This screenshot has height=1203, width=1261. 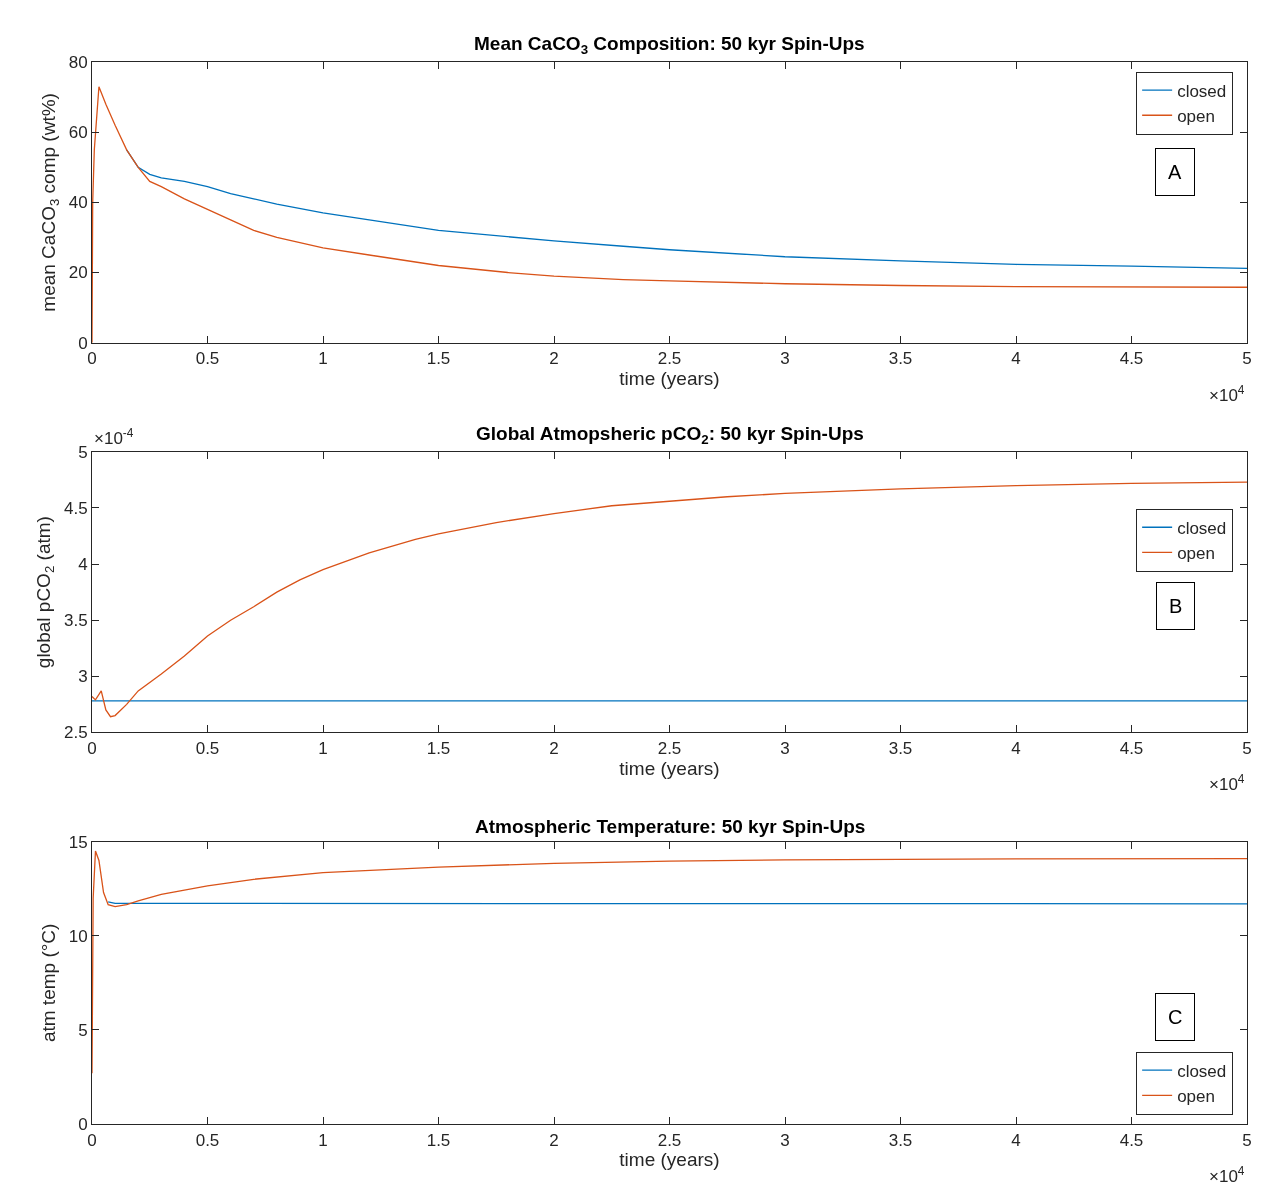 What do you see at coordinates (78, 63) in the screenshot?
I see `y-tick-label: 80` at bounding box center [78, 63].